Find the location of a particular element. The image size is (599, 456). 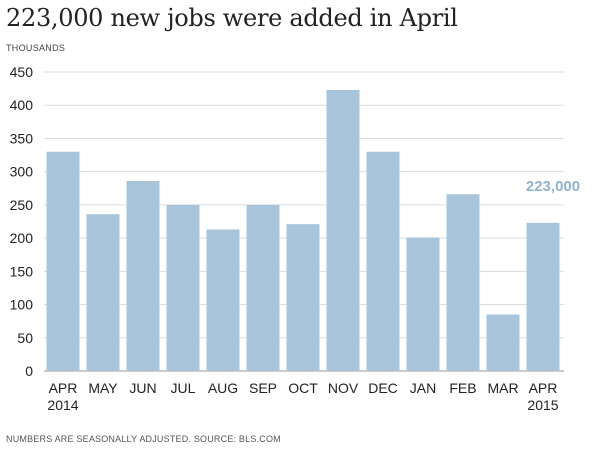

x-tick-label: OCT is located at coordinates (303, 388).